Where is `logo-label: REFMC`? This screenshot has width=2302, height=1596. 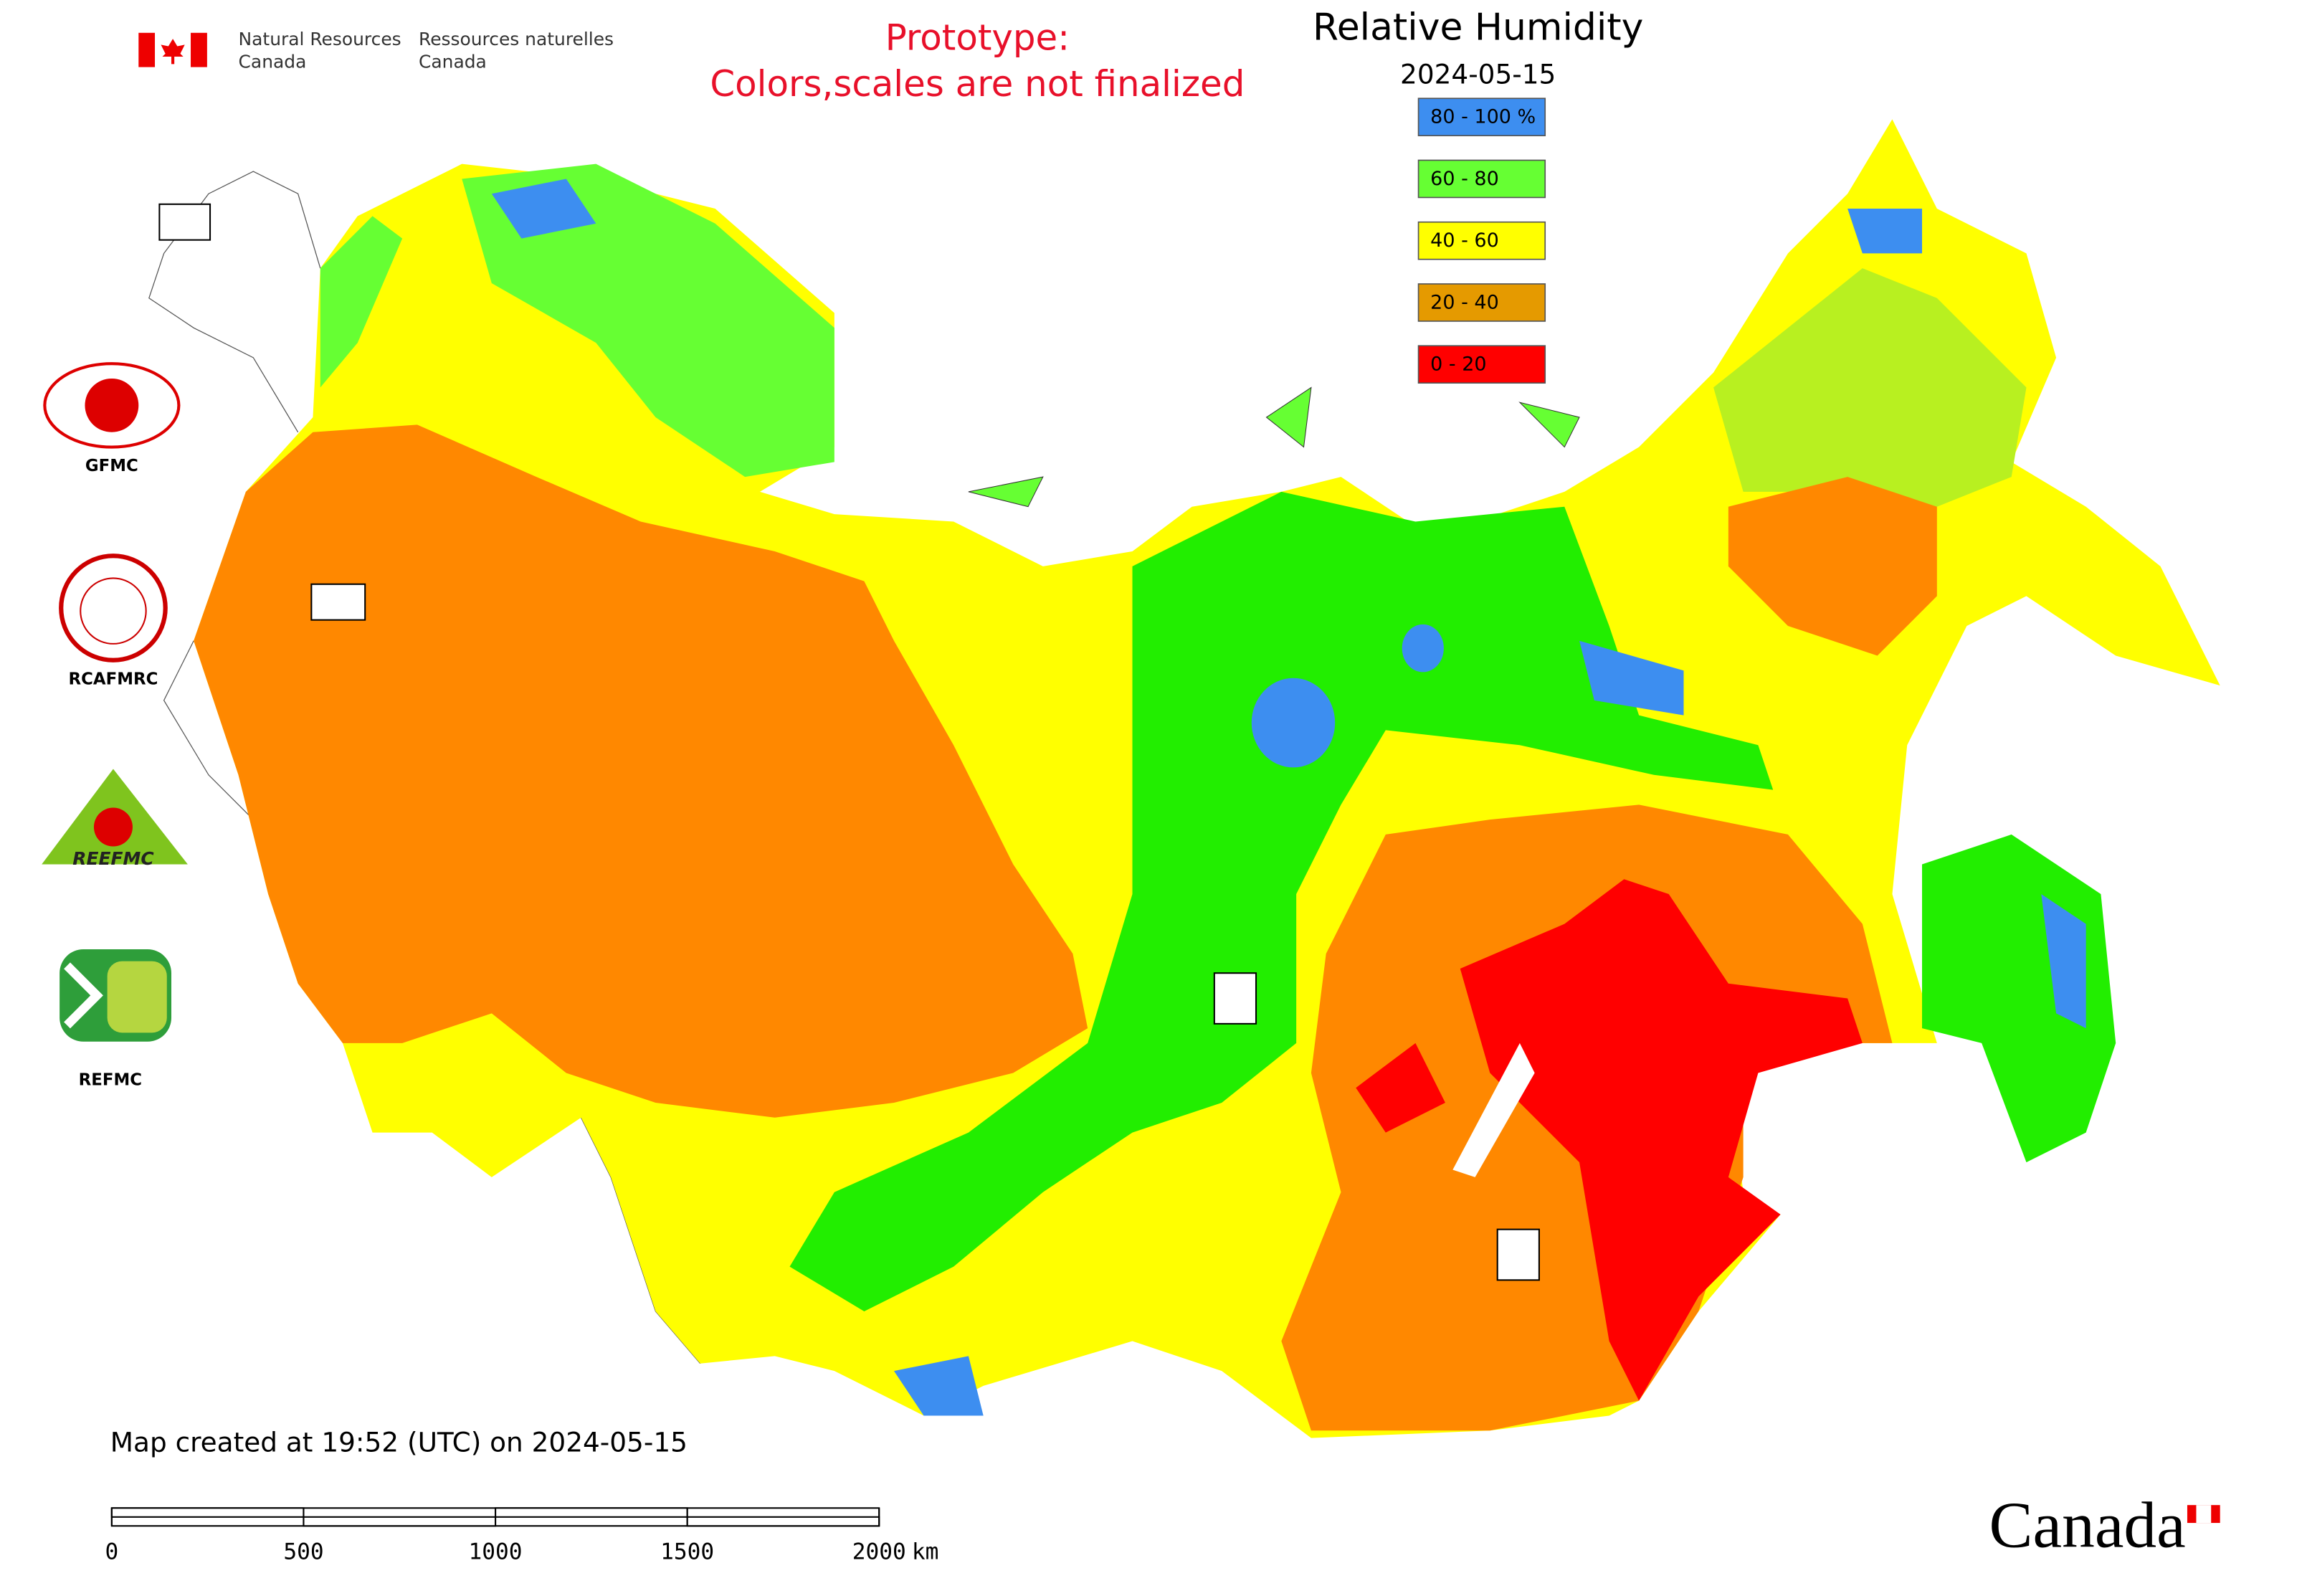
logo-label: REFMC is located at coordinates (111, 1079).